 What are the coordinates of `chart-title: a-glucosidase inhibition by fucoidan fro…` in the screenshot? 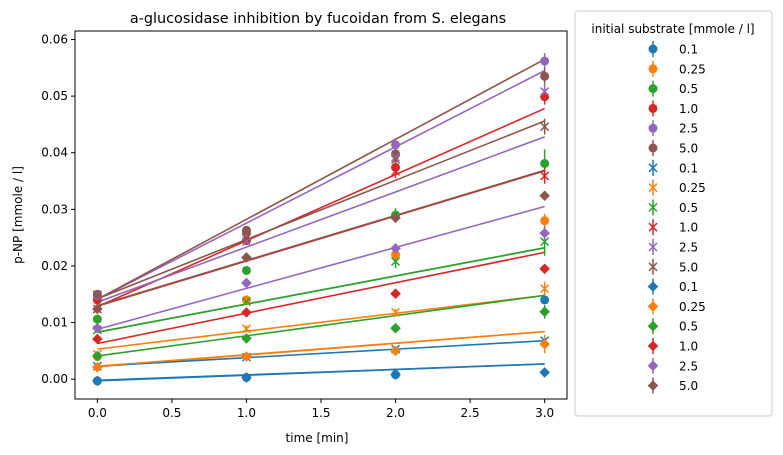 It's located at (318, 19).